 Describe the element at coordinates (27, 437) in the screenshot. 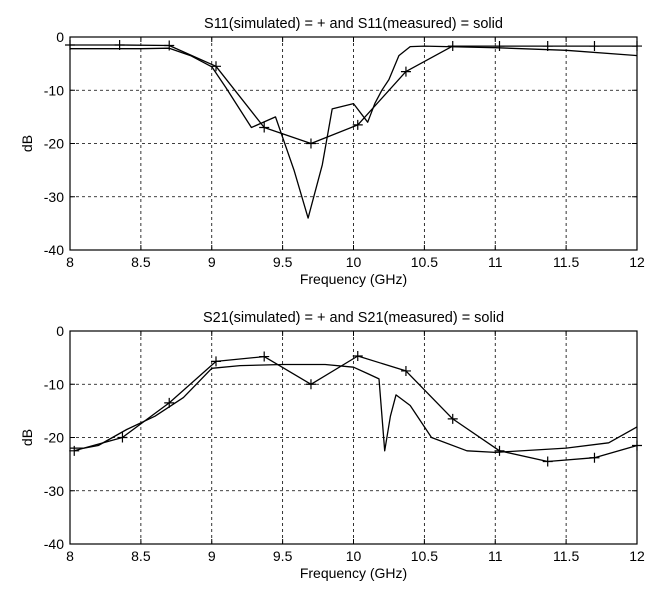

I see `s21-y-axis-label: dB` at that location.